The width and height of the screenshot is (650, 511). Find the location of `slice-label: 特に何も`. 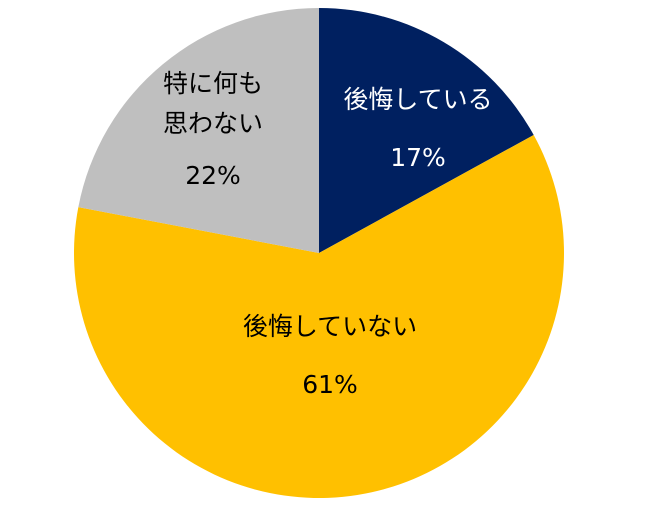

slice-label: 特に何も is located at coordinates (213, 83).